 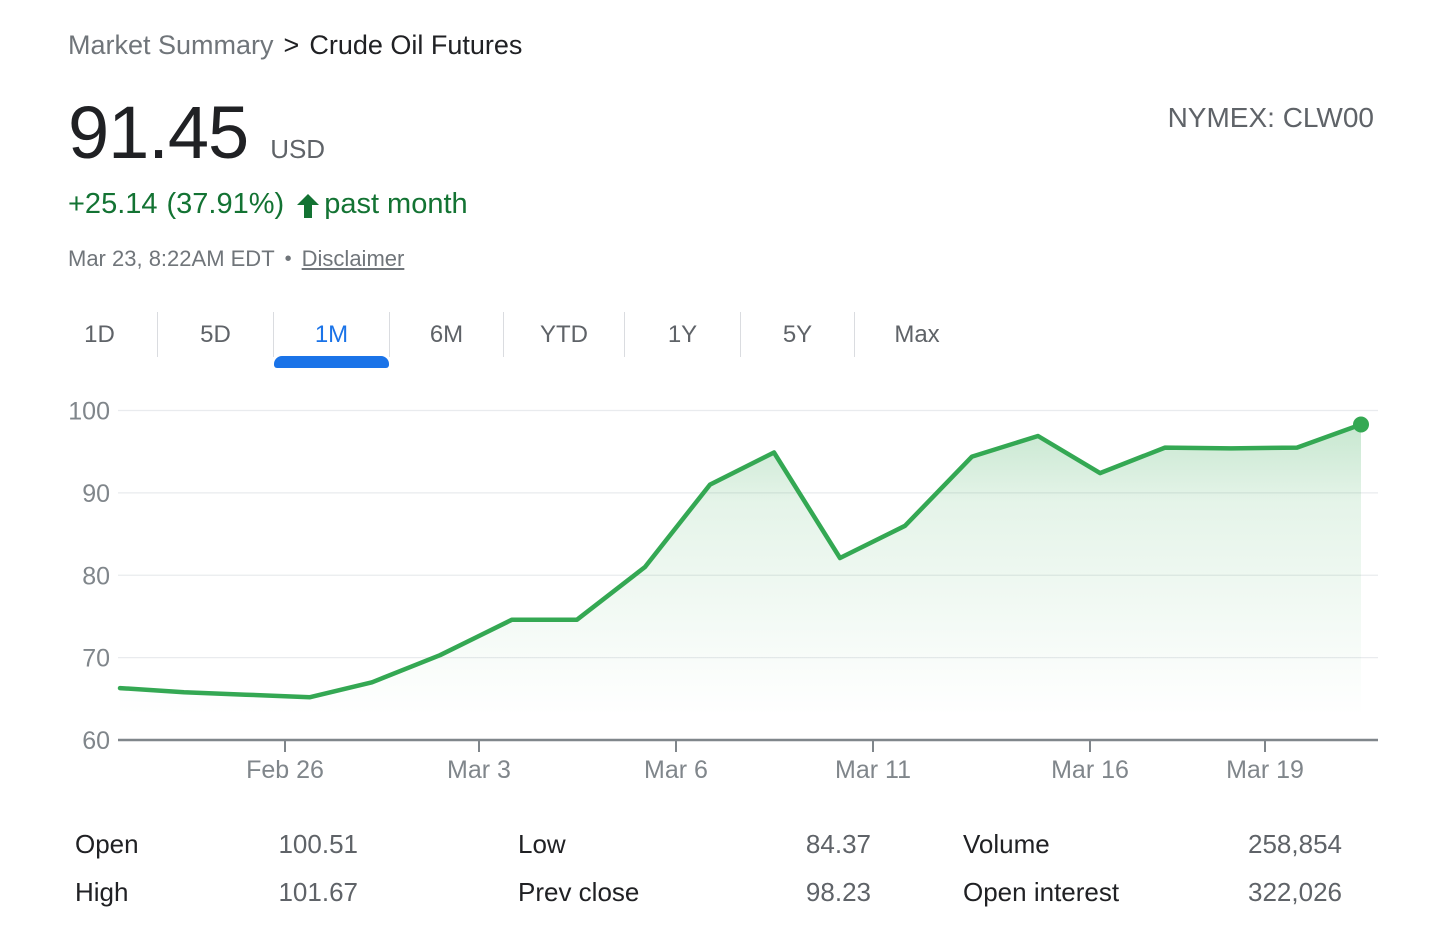 I want to click on change-percent: (37.91%), so click(x=225, y=204).